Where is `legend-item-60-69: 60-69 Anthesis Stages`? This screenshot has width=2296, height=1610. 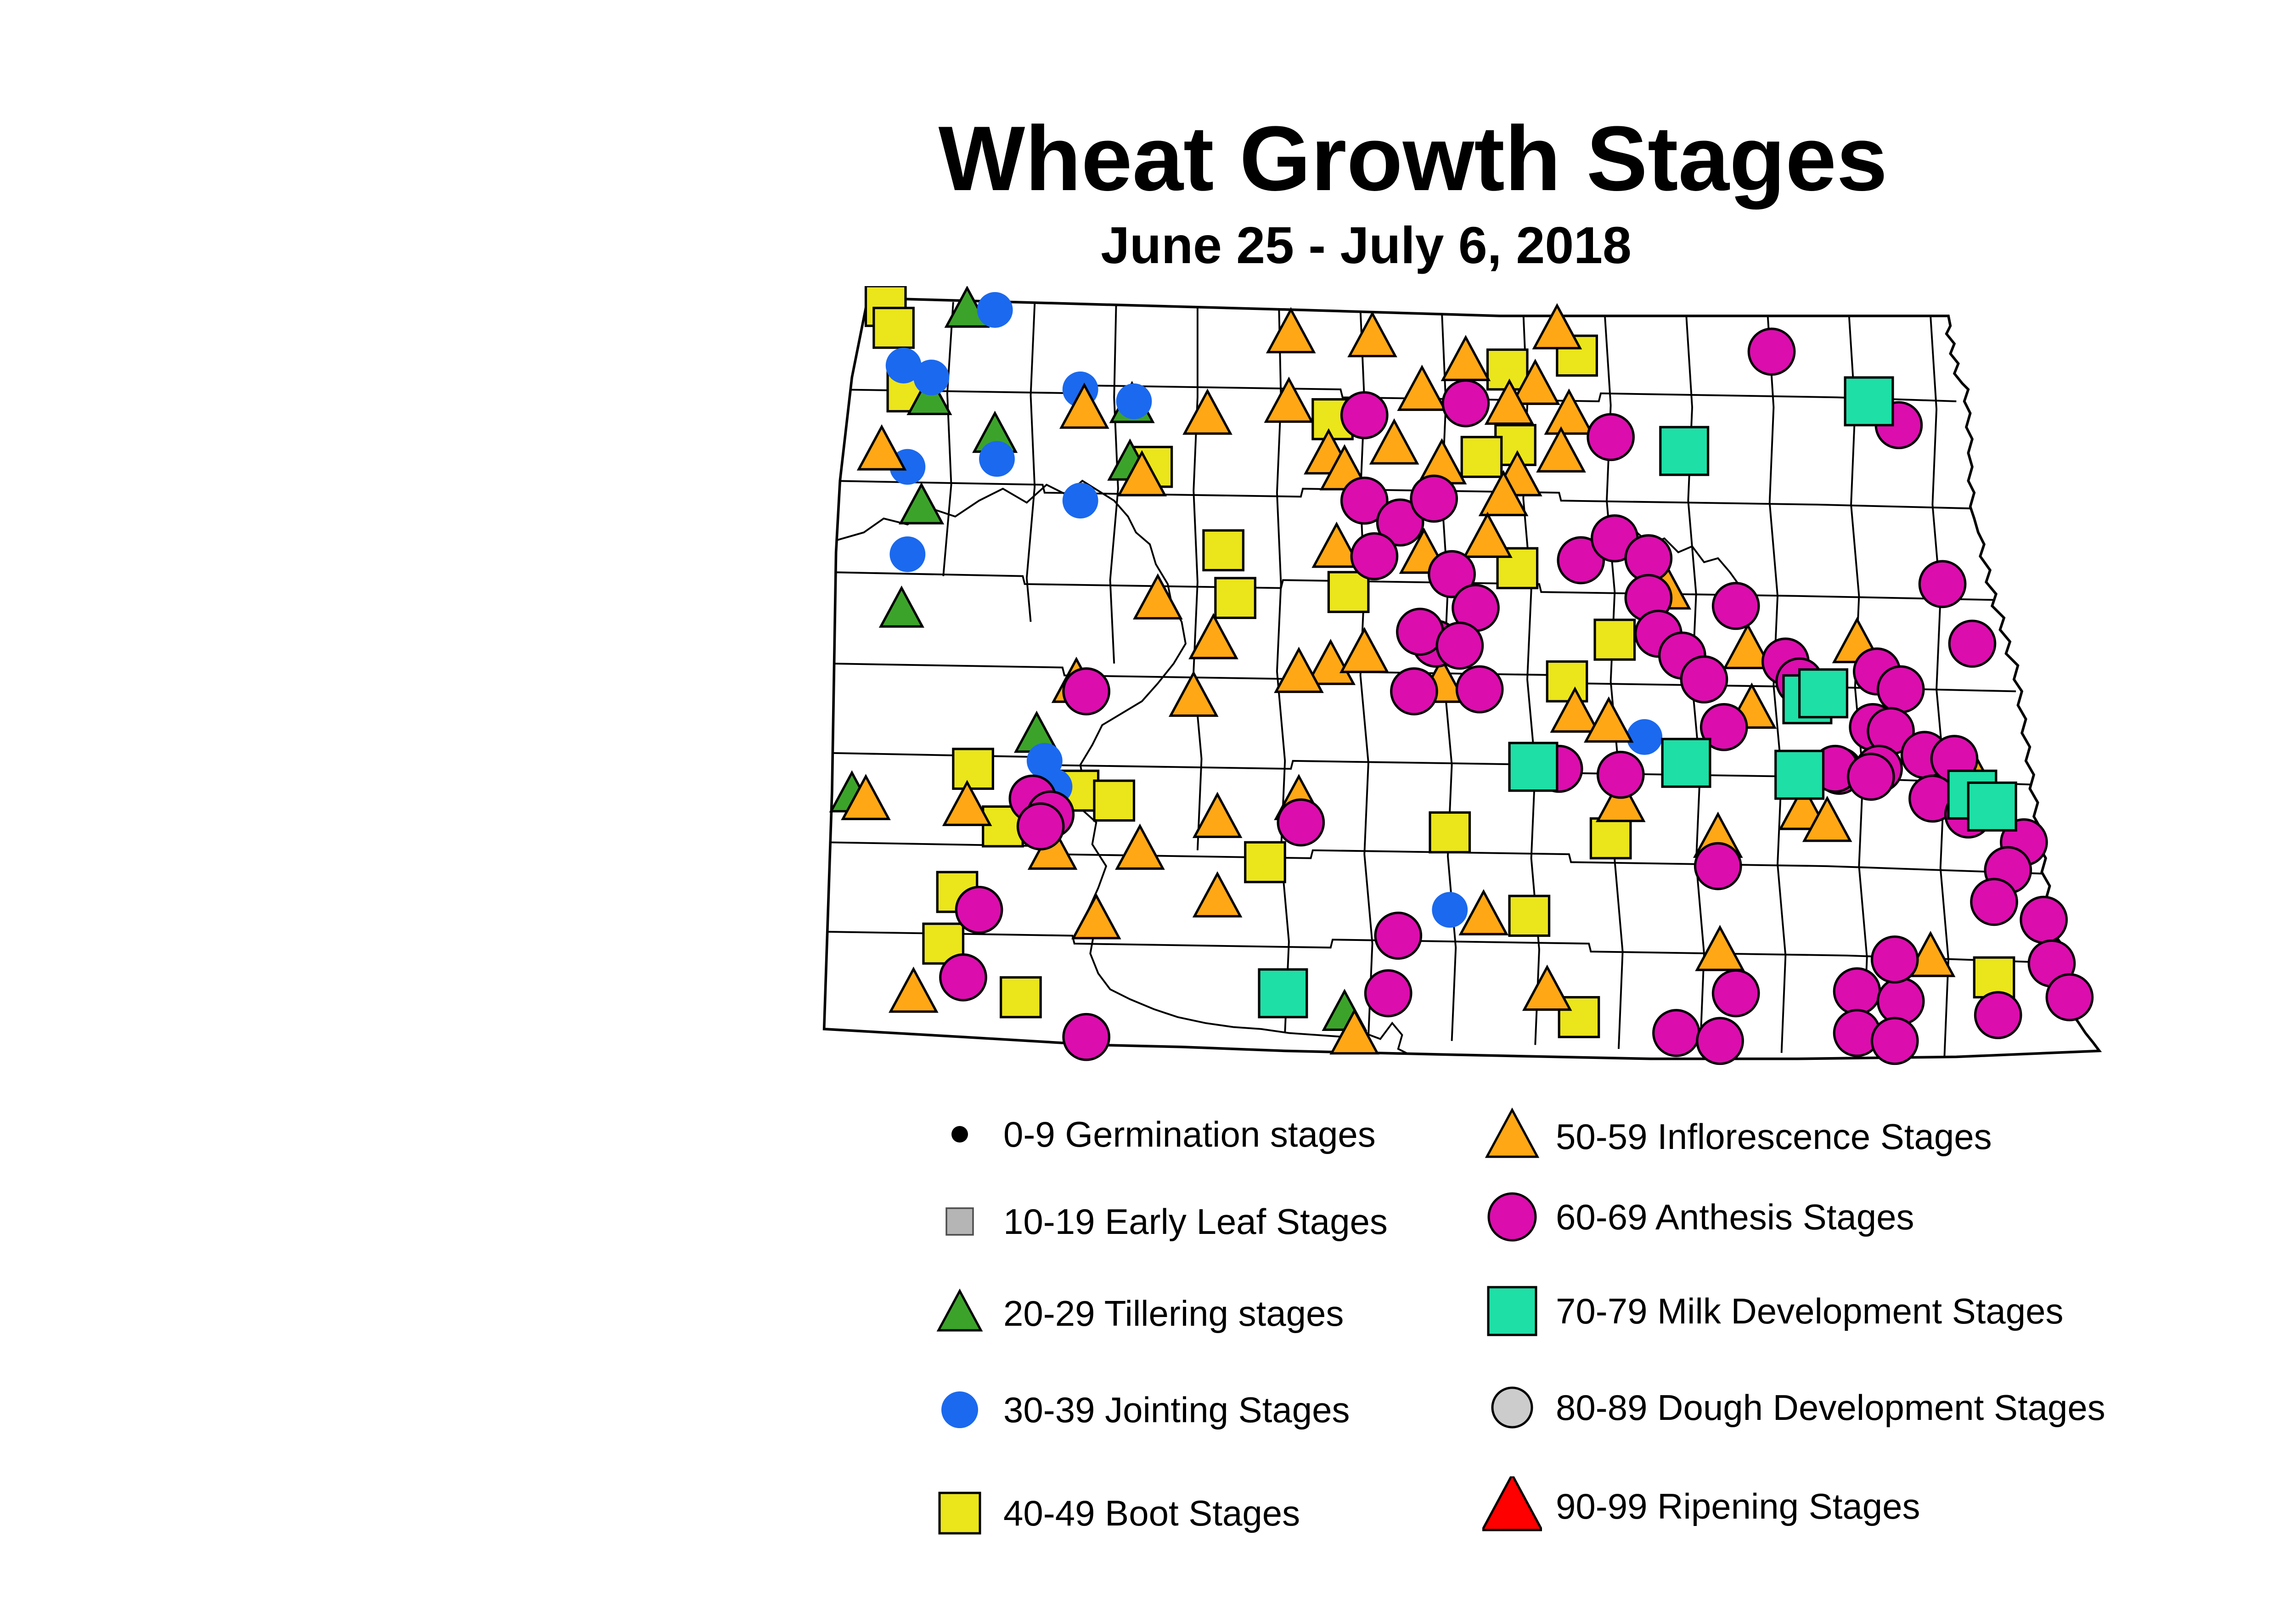 legend-item-60-69: 60-69 Anthesis Stages is located at coordinates (1698, 1217).